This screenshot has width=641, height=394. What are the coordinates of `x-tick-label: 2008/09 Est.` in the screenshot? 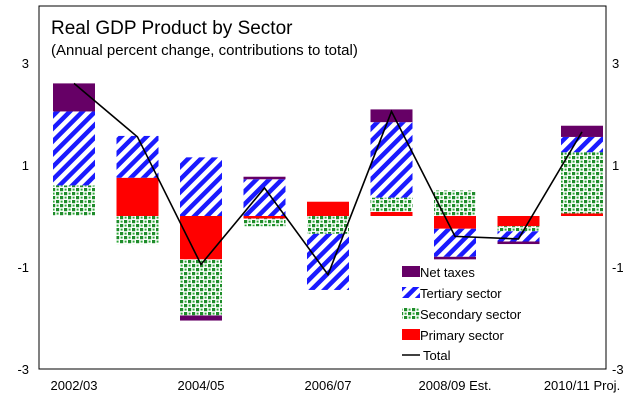 It's located at (455, 385).